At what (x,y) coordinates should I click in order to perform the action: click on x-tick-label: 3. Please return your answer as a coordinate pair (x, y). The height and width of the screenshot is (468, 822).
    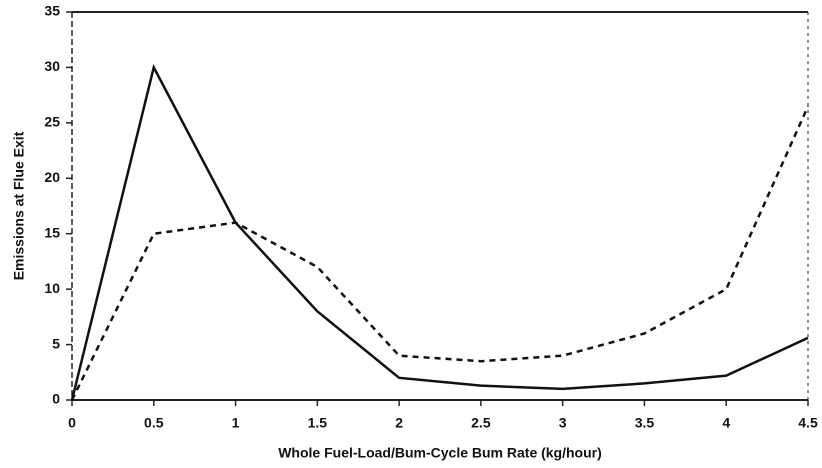
    Looking at the image, I should click on (563, 423).